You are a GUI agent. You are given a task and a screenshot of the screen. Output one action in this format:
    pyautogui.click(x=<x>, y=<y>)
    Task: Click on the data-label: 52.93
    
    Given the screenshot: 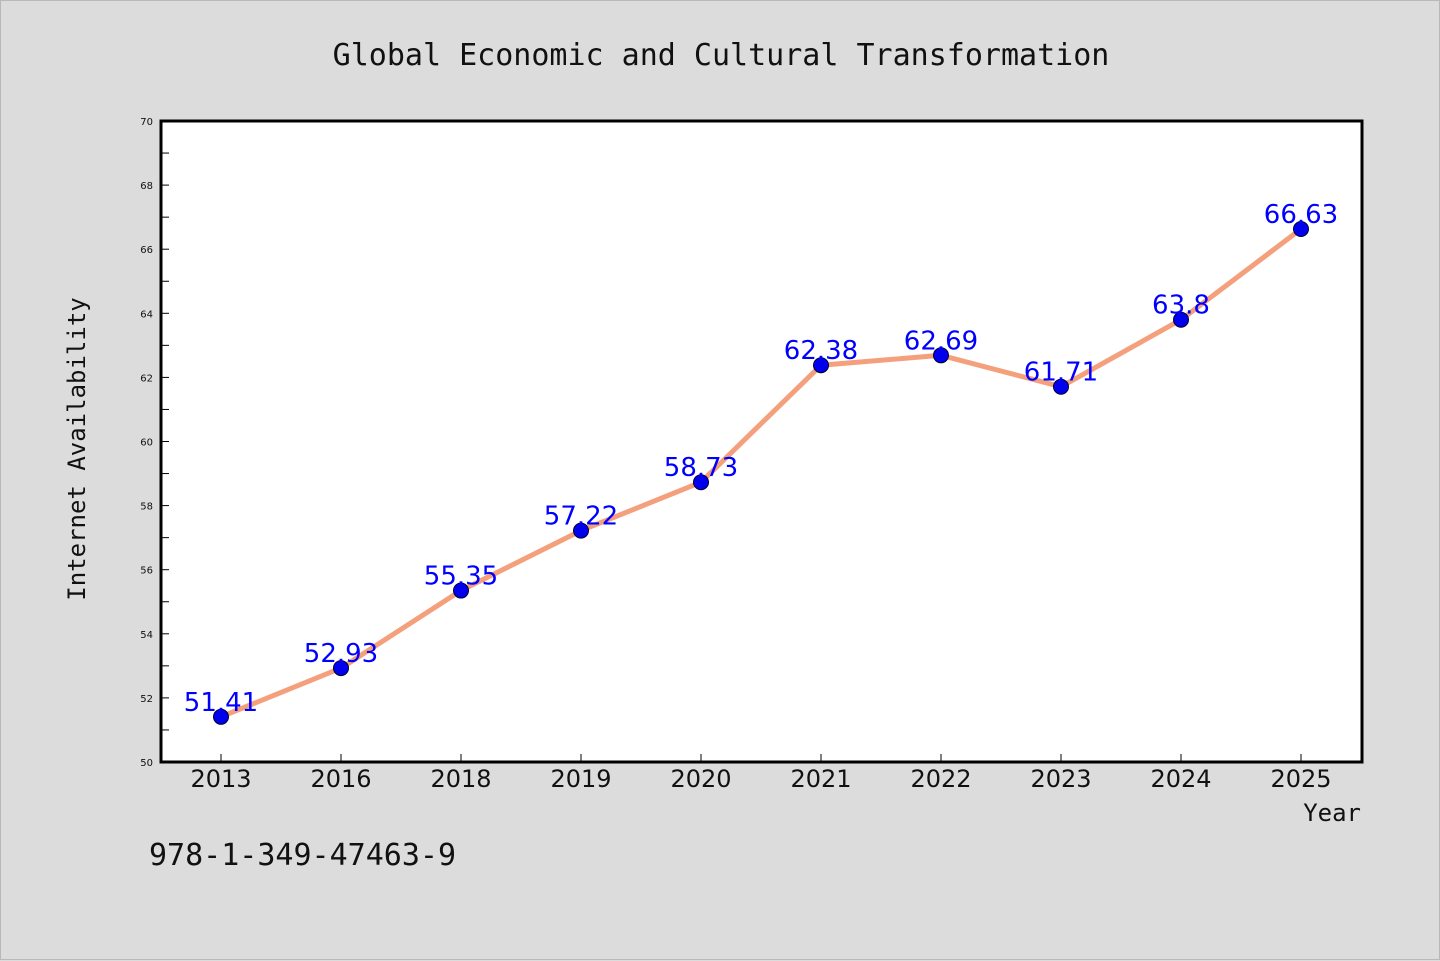 What is the action you would take?
    pyautogui.click(x=341, y=654)
    